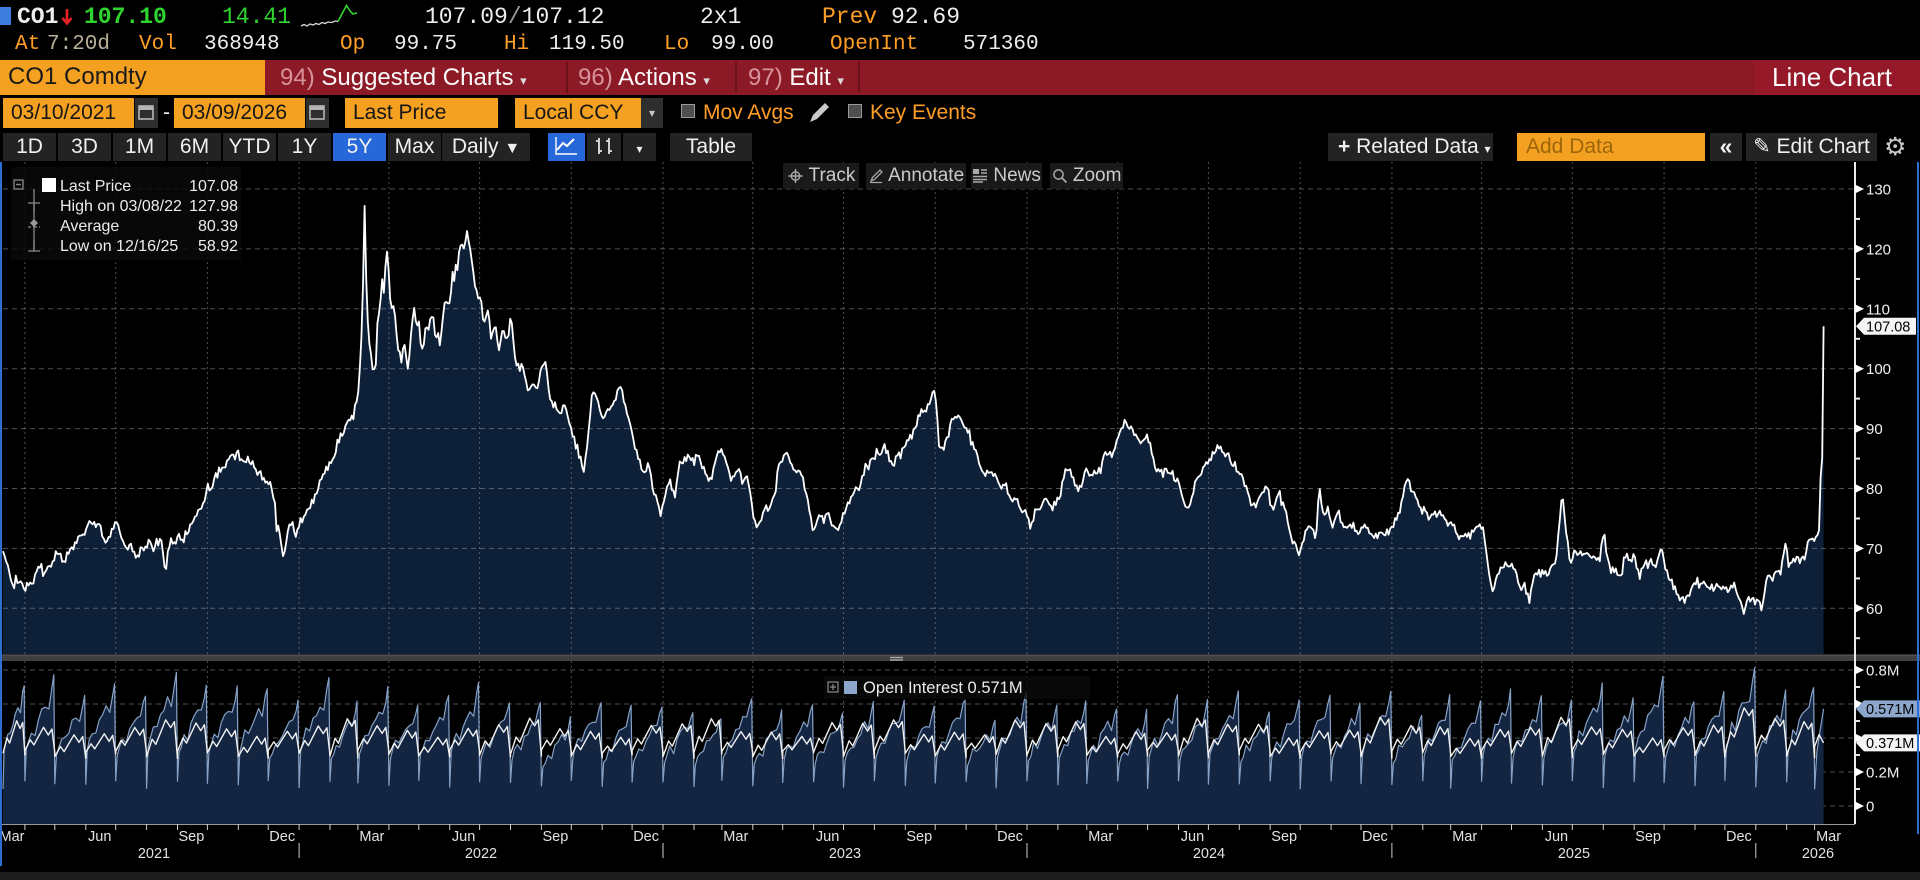 This screenshot has width=1920, height=880. Describe the element at coordinates (154, 854) in the screenshot. I see `svg-text: 2021` at that location.